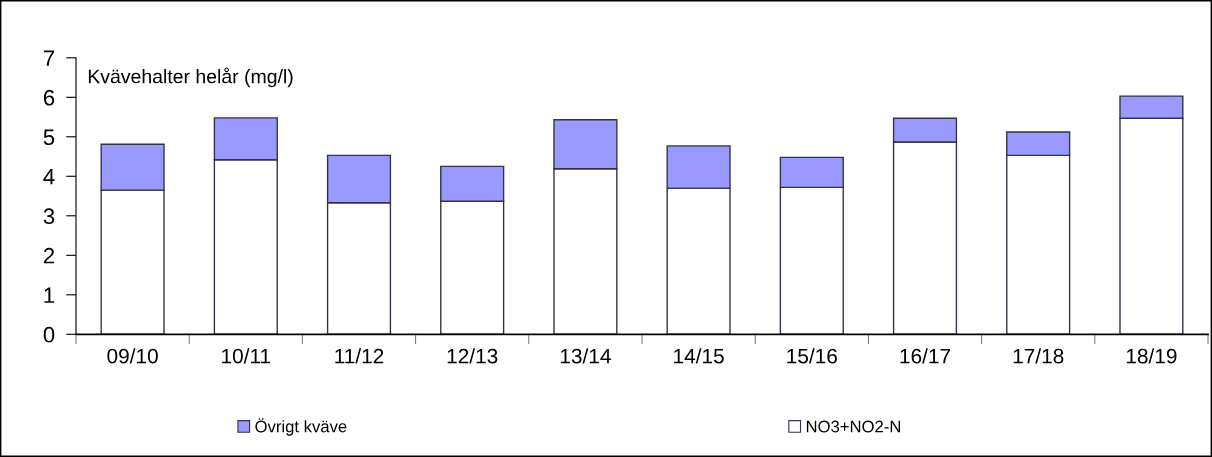  What do you see at coordinates (585, 356) in the screenshot?
I see `x-tick-label: 13/14` at bounding box center [585, 356].